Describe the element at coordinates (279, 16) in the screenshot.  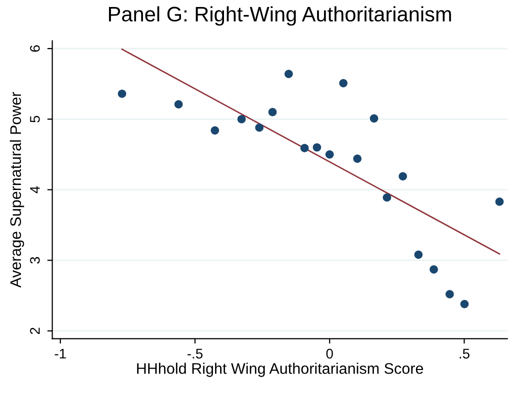
I see `chart-title: Panel G: Right-Wing Authoritarianism` at that location.